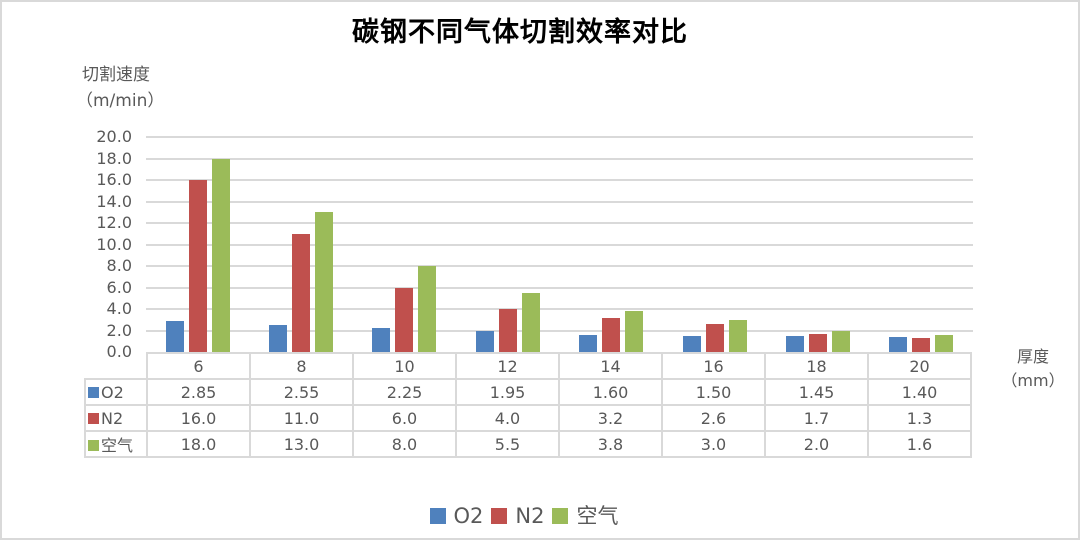 This screenshot has width=1080, height=540. Describe the element at coordinates (198, 366) in the screenshot. I see `table-header-cell: 6` at that location.